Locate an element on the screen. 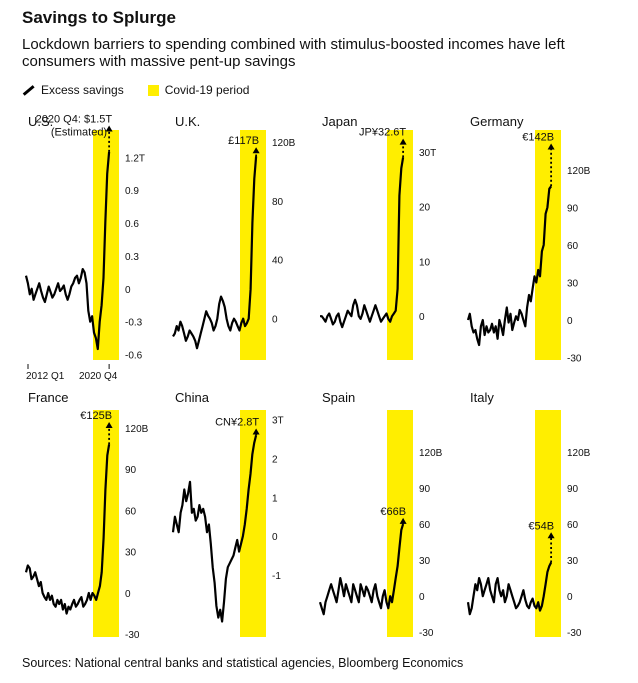 This screenshot has width=638, height=683. annotation-label: €125B is located at coordinates (96, 416).